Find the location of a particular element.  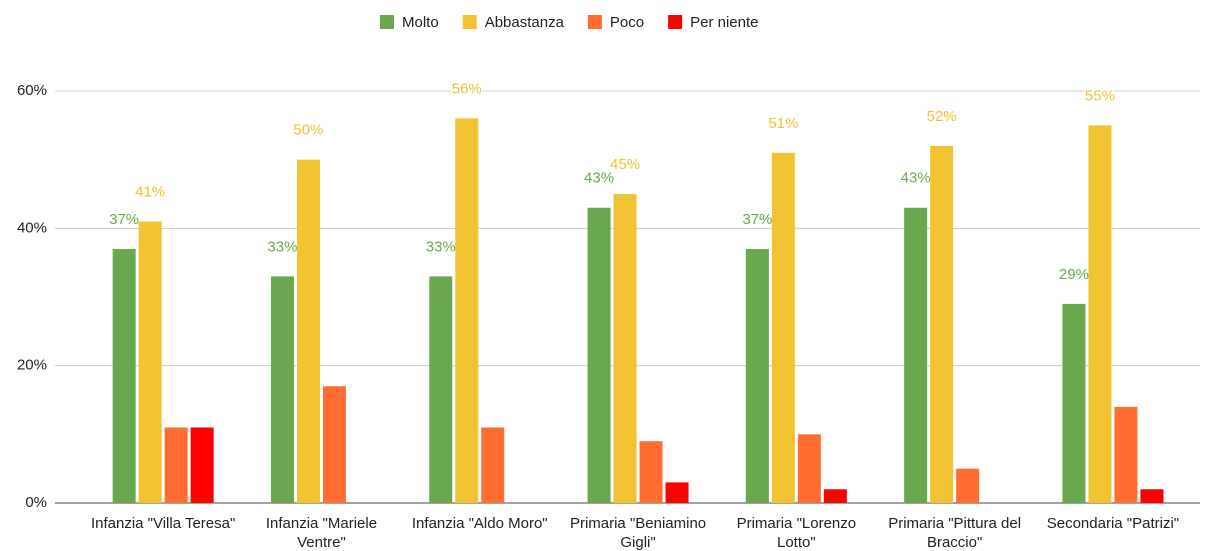

data-label: 41% is located at coordinates (150, 191).